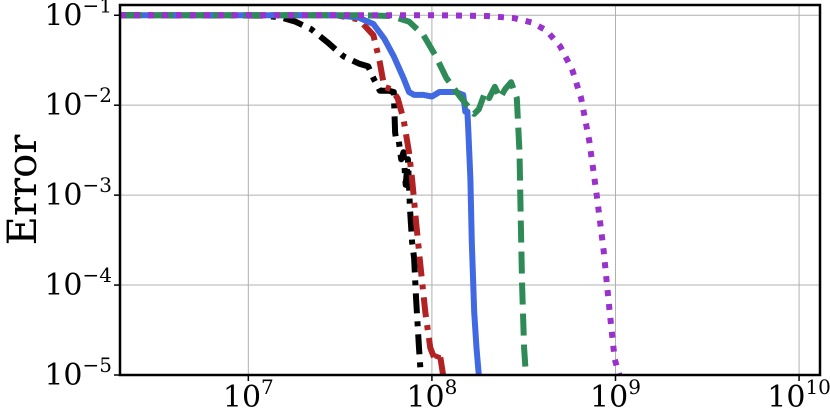 The image size is (830, 419). Describe the element at coordinates (248, 395) in the screenshot. I see `x-tick-label: 10⁷` at that location.